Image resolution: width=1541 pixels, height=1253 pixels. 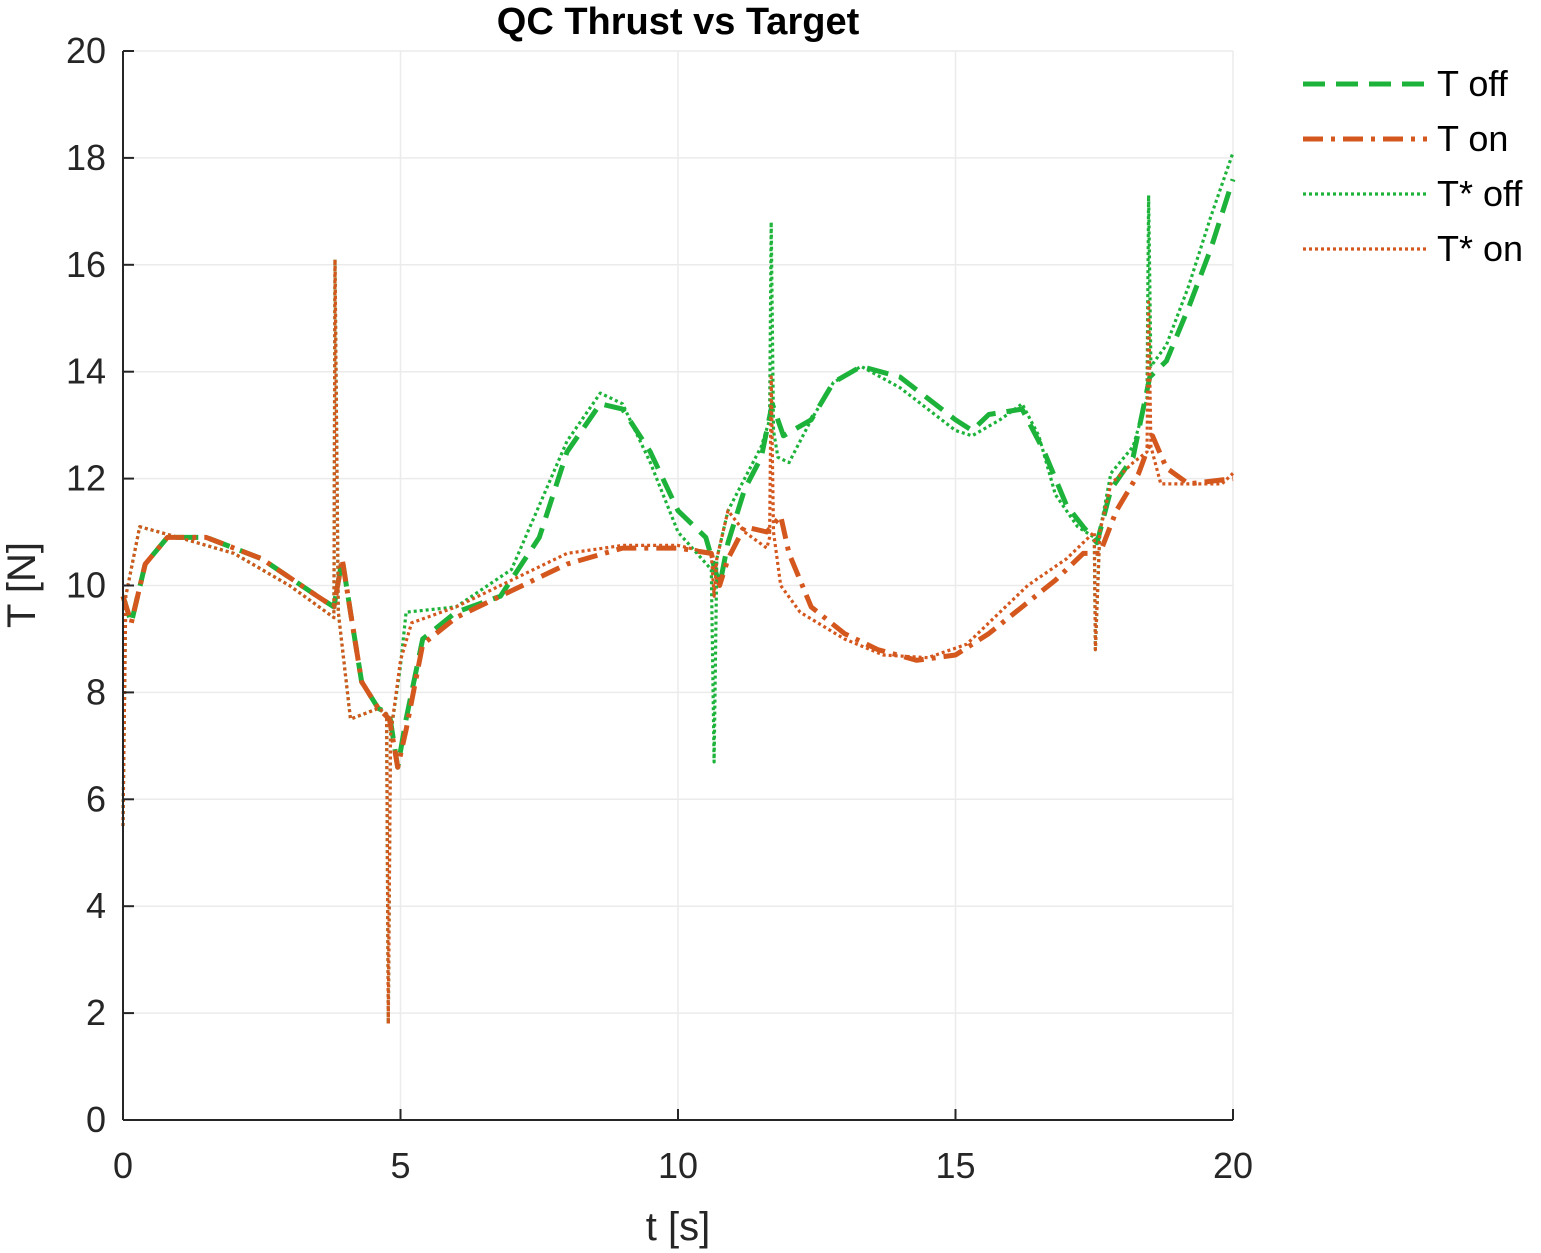 What do you see at coordinates (86, 157) in the screenshot?
I see `y-tick-label-9: 18` at bounding box center [86, 157].